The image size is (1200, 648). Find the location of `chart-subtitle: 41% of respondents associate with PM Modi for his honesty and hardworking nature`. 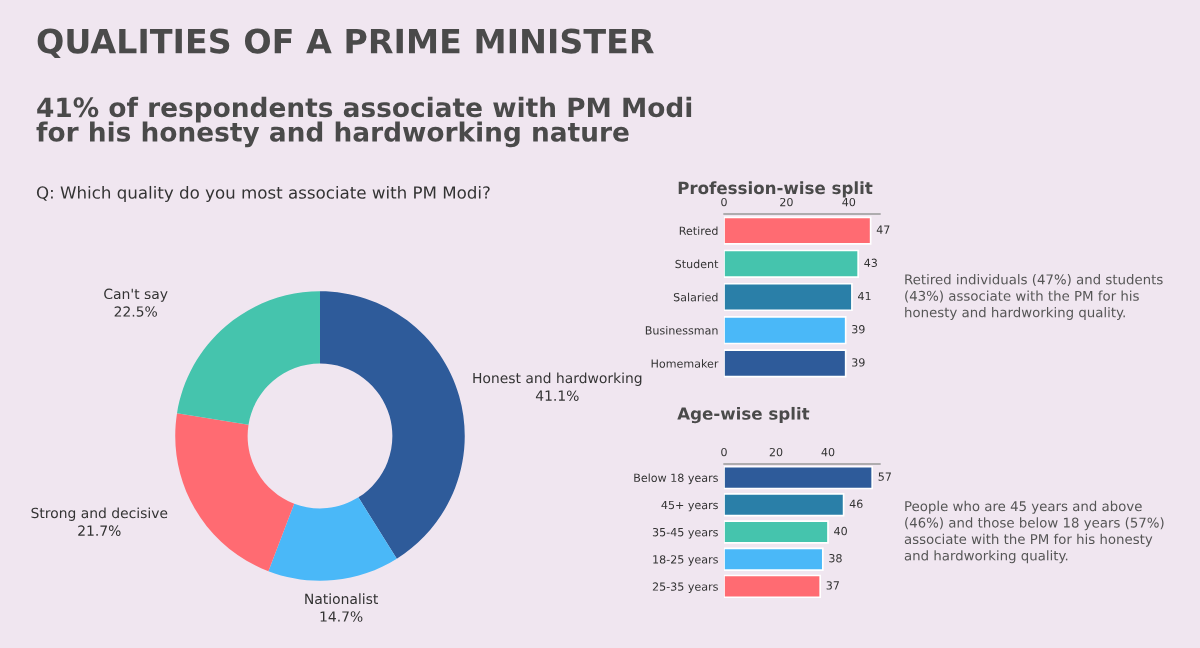

chart-subtitle: 41% of respondents associate with PM Modi for his honesty and hardworking nature is located at coordinates (364, 122).